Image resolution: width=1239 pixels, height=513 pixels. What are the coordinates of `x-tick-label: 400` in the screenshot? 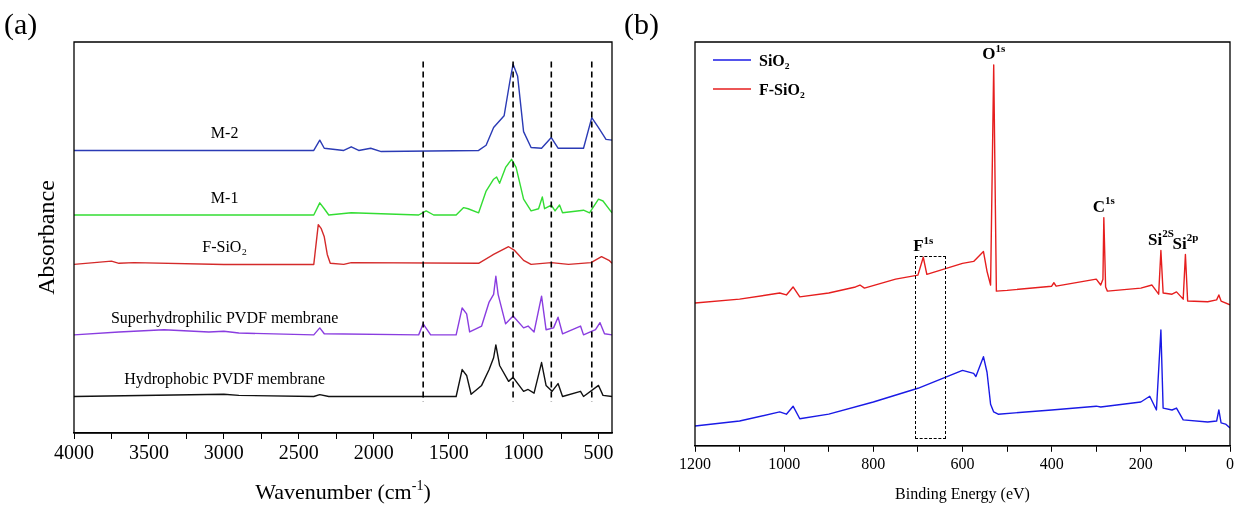 It's located at (1051, 463).